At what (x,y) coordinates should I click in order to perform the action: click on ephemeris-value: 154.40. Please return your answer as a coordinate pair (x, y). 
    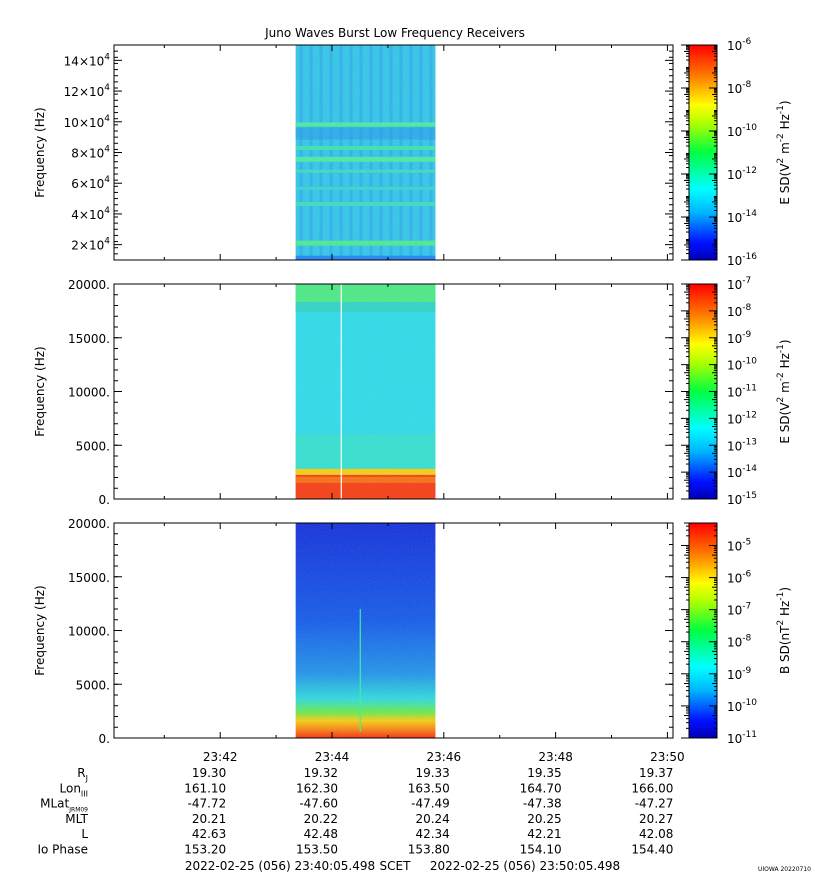
    Looking at the image, I should click on (652, 850).